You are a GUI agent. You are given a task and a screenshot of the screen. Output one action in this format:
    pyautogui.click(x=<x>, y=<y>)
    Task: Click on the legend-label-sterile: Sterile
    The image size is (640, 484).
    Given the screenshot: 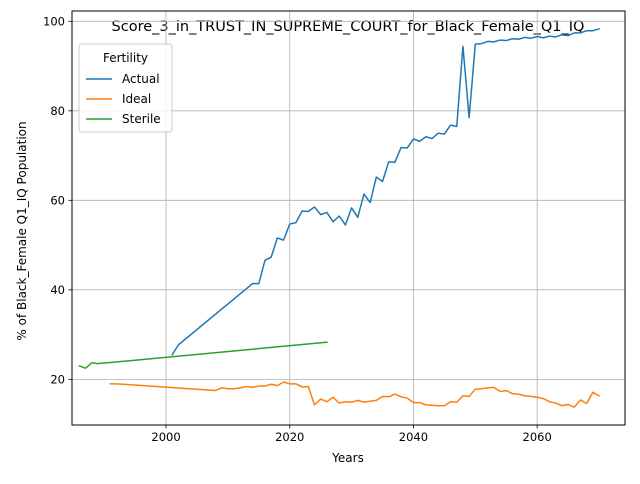 What is the action you would take?
    pyautogui.click(x=141, y=119)
    